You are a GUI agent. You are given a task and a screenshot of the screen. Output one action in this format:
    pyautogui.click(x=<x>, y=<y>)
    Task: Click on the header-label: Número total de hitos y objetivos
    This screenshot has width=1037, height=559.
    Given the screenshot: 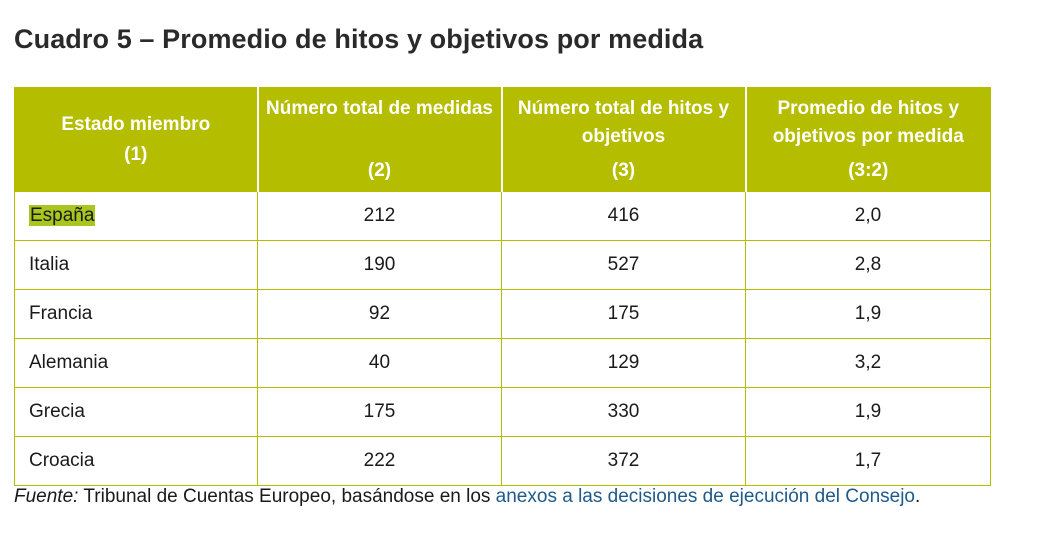 What is the action you would take?
    pyautogui.click(x=623, y=122)
    